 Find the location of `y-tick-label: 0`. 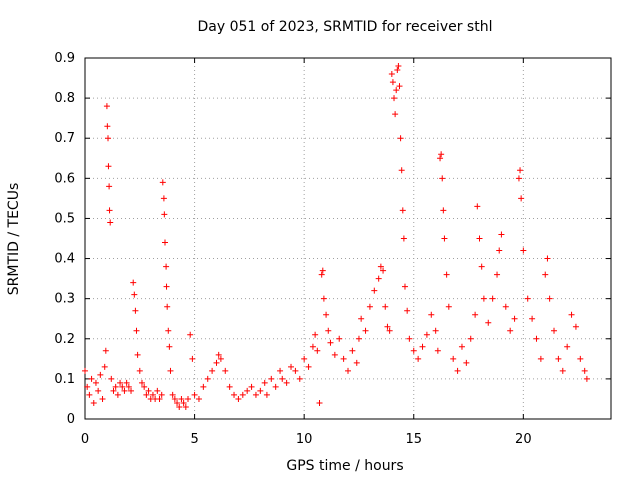

y-tick-label: 0 is located at coordinates (71, 419).